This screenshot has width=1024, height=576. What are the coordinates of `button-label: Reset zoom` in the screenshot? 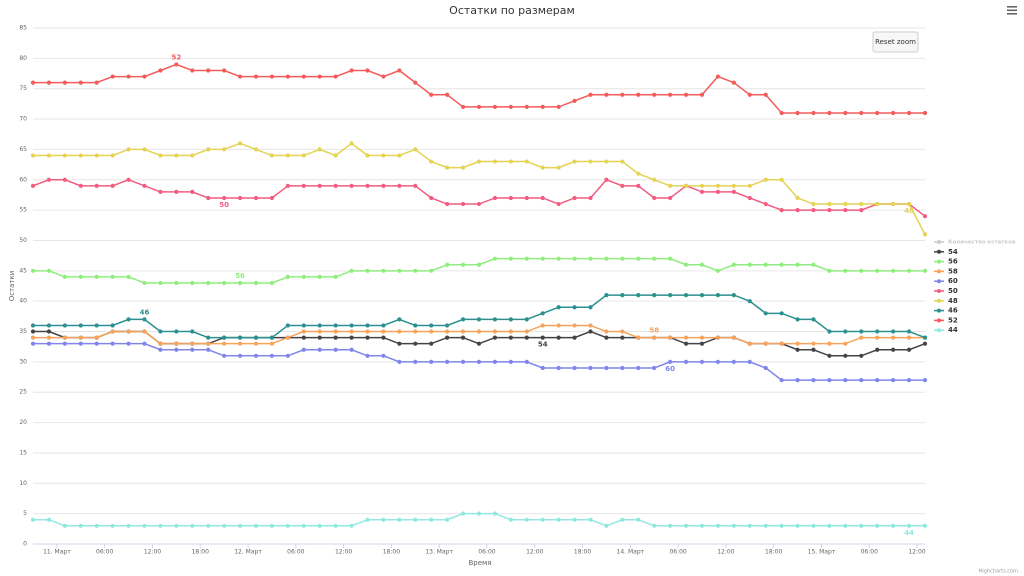 It's located at (895, 42).